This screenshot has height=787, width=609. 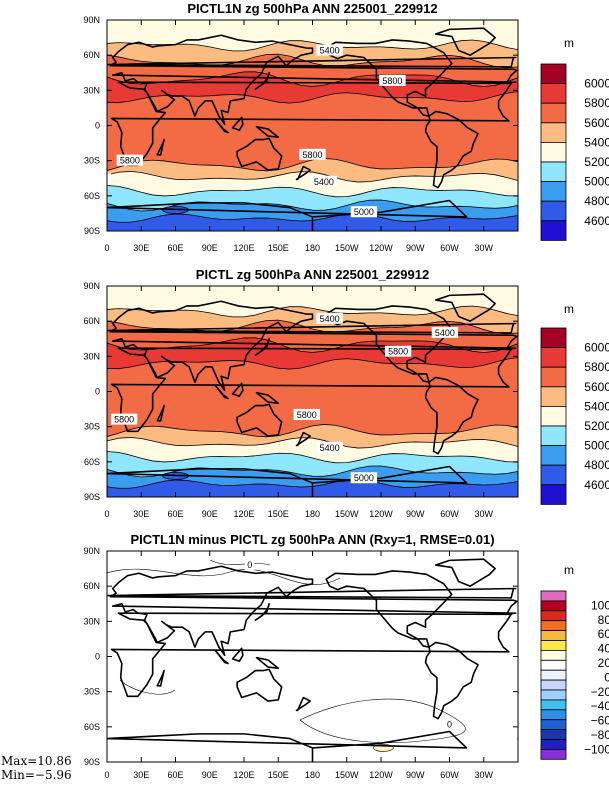 I want to click on lon-tick-label: 120E, so click(x=243, y=248).